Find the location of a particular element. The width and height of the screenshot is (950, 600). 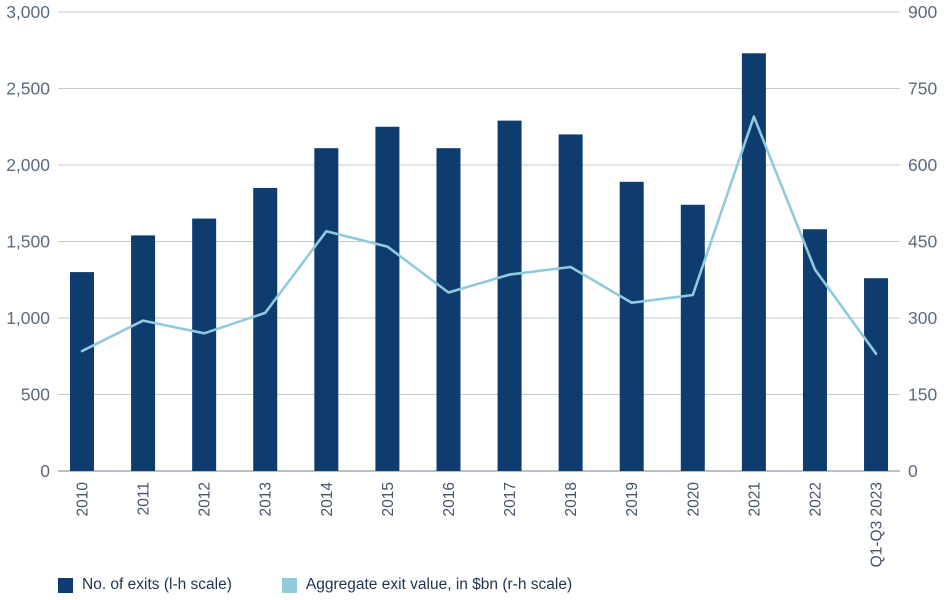

x-axis-label-2010: 2010 is located at coordinates (83, 499).